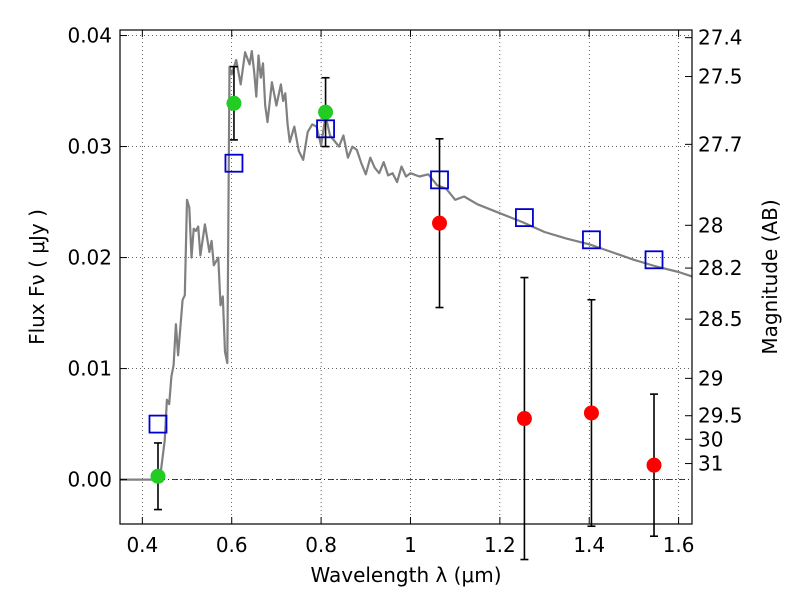  Describe the element at coordinates (410, 545) in the screenshot. I see `x-tick-label: 1` at that location.